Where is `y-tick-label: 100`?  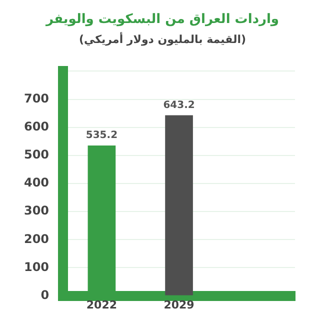
y-tick-label: 100 is located at coordinates (37, 267).